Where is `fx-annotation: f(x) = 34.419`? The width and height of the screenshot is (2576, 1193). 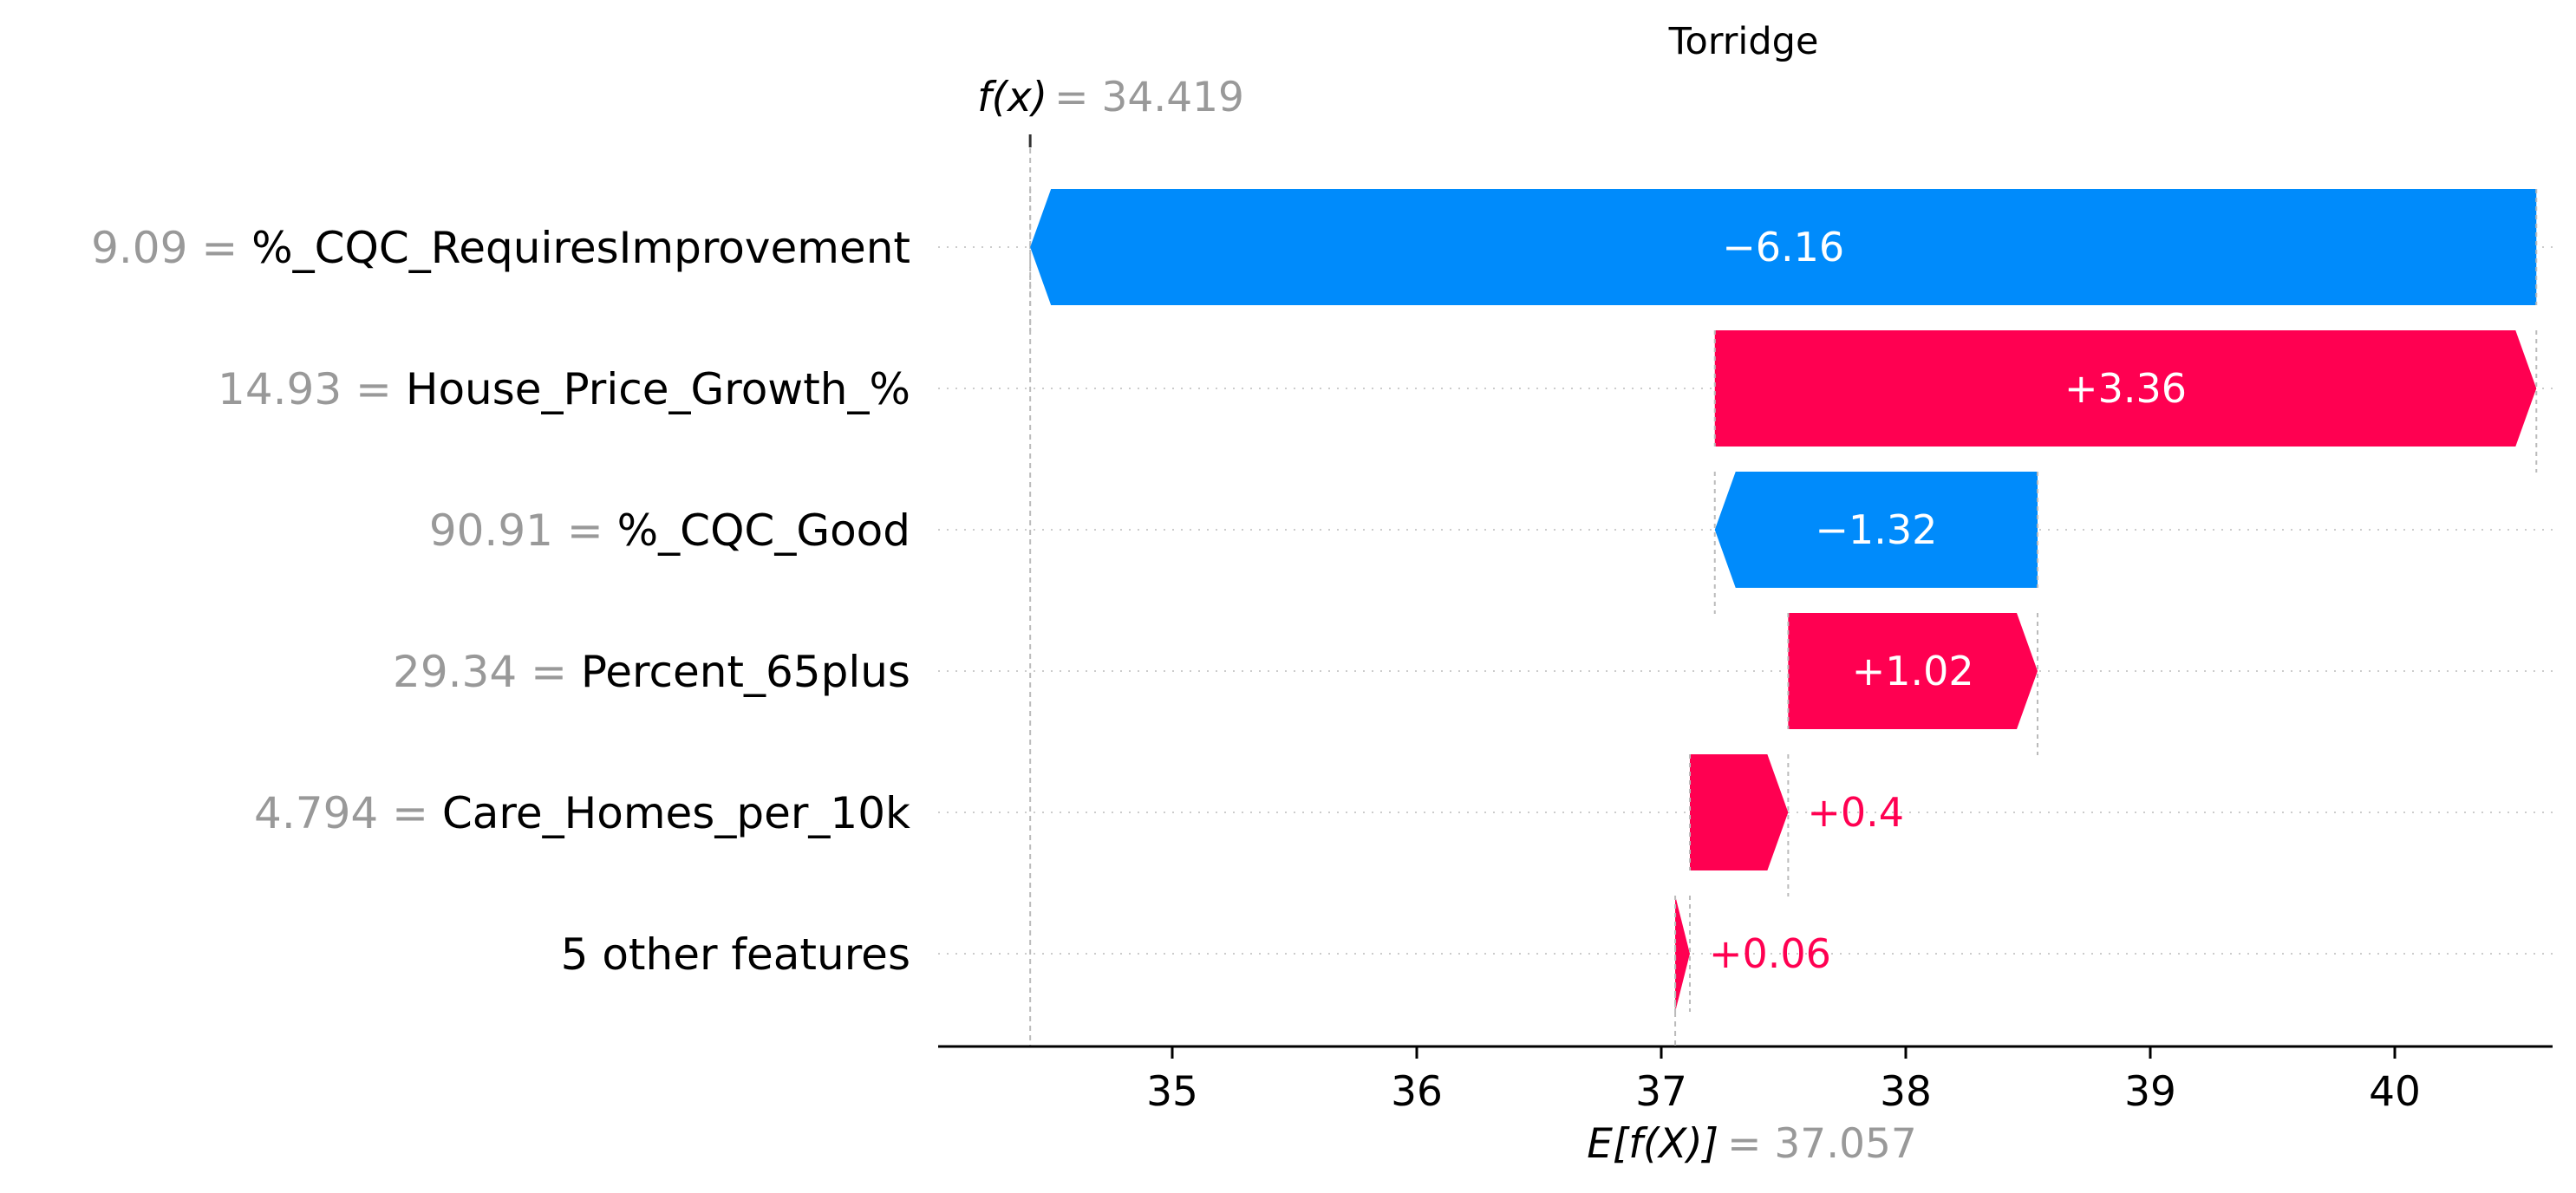 fx-annotation: f(x) = 34.419 is located at coordinates (1110, 560).